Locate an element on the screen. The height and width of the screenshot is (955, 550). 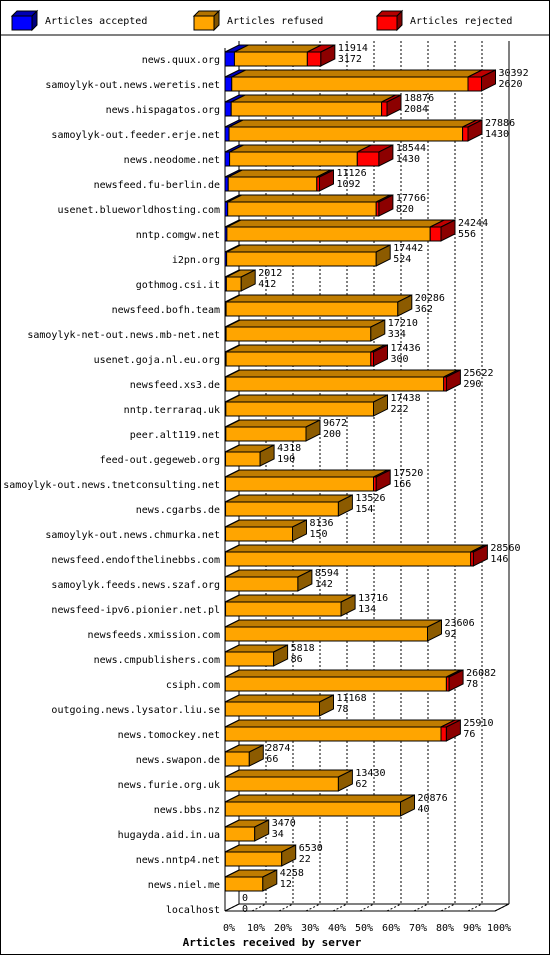
x-tick-label: 100% is located at coordinates (499, 928).